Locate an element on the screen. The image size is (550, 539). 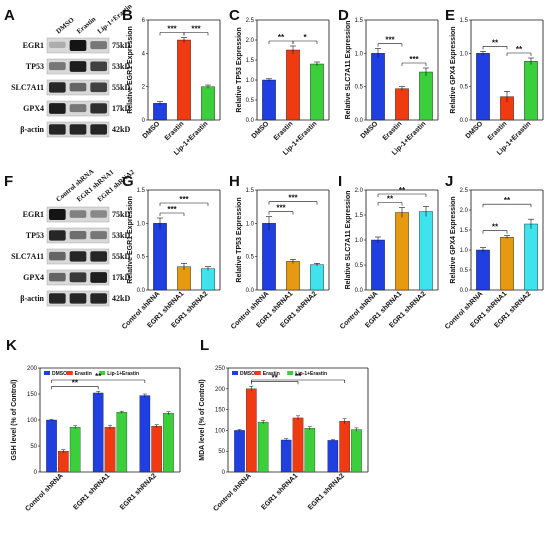
x-tick-label: Control shRNA is located at coordinates (44, 492).